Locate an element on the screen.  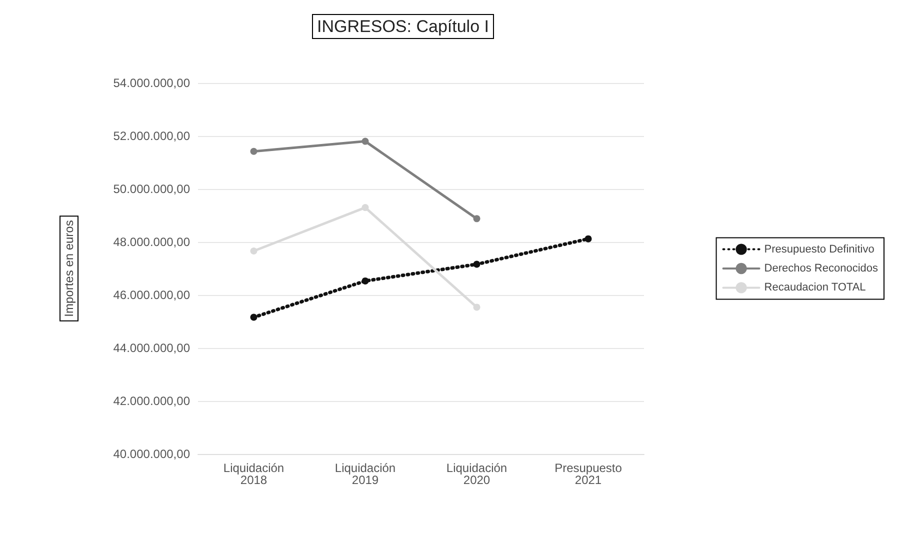
y-tick-label: 50.000.000,00 is located at coordinates (151, 189).